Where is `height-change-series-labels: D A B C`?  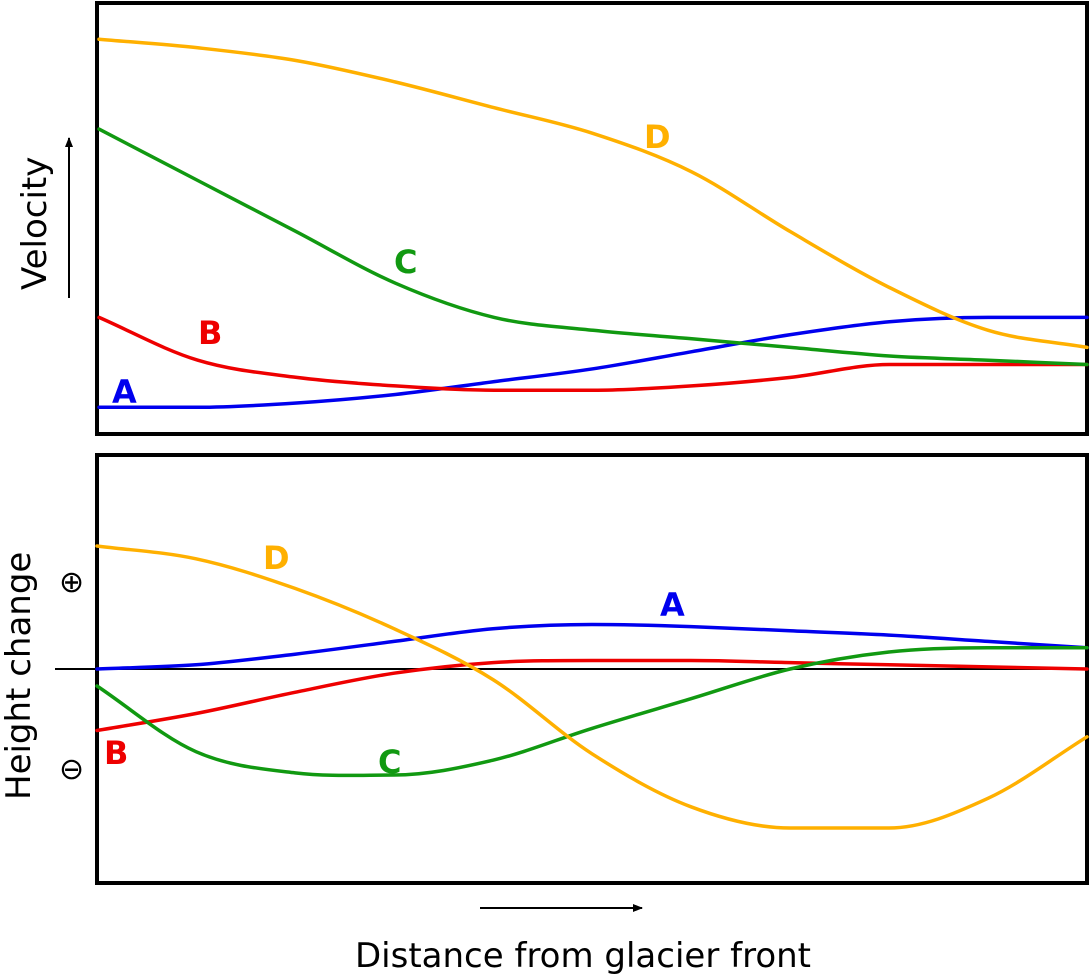 height-change-series-labels: D A B C is located at coordinates (394, 660).